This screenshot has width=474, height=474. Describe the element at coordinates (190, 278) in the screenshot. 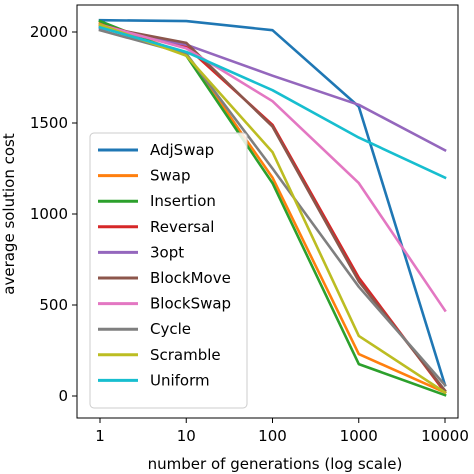

I see `legend-label: BlockMove` at that location.